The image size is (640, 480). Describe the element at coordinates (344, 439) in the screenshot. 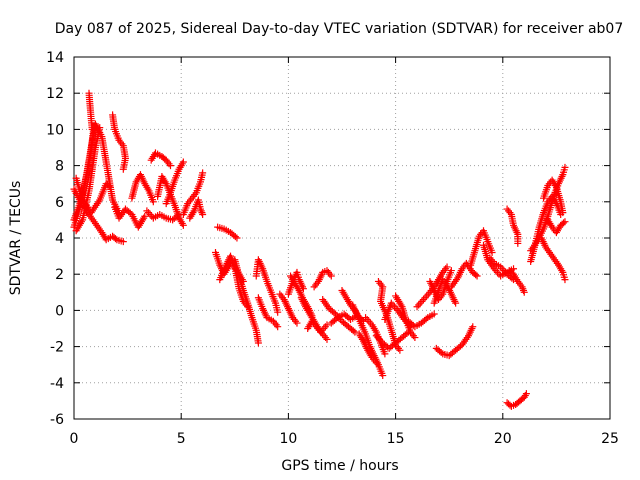

I see `x-tick-labels: 0 5 10 15 20 25` at that location.